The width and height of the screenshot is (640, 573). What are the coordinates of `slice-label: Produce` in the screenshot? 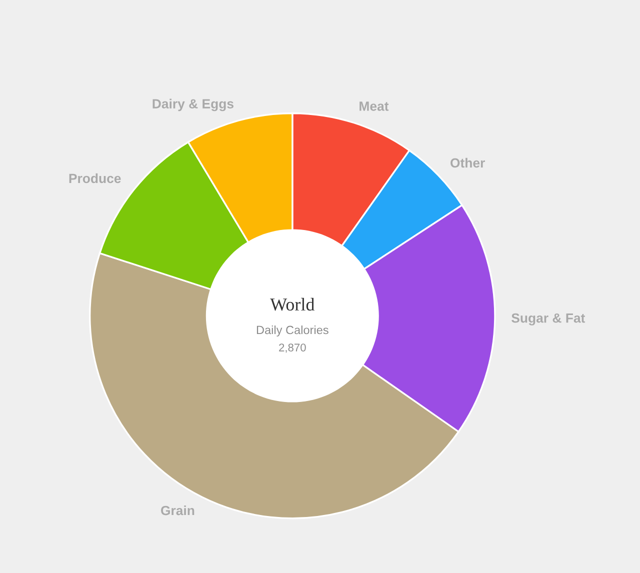 It's located at (95, 178).